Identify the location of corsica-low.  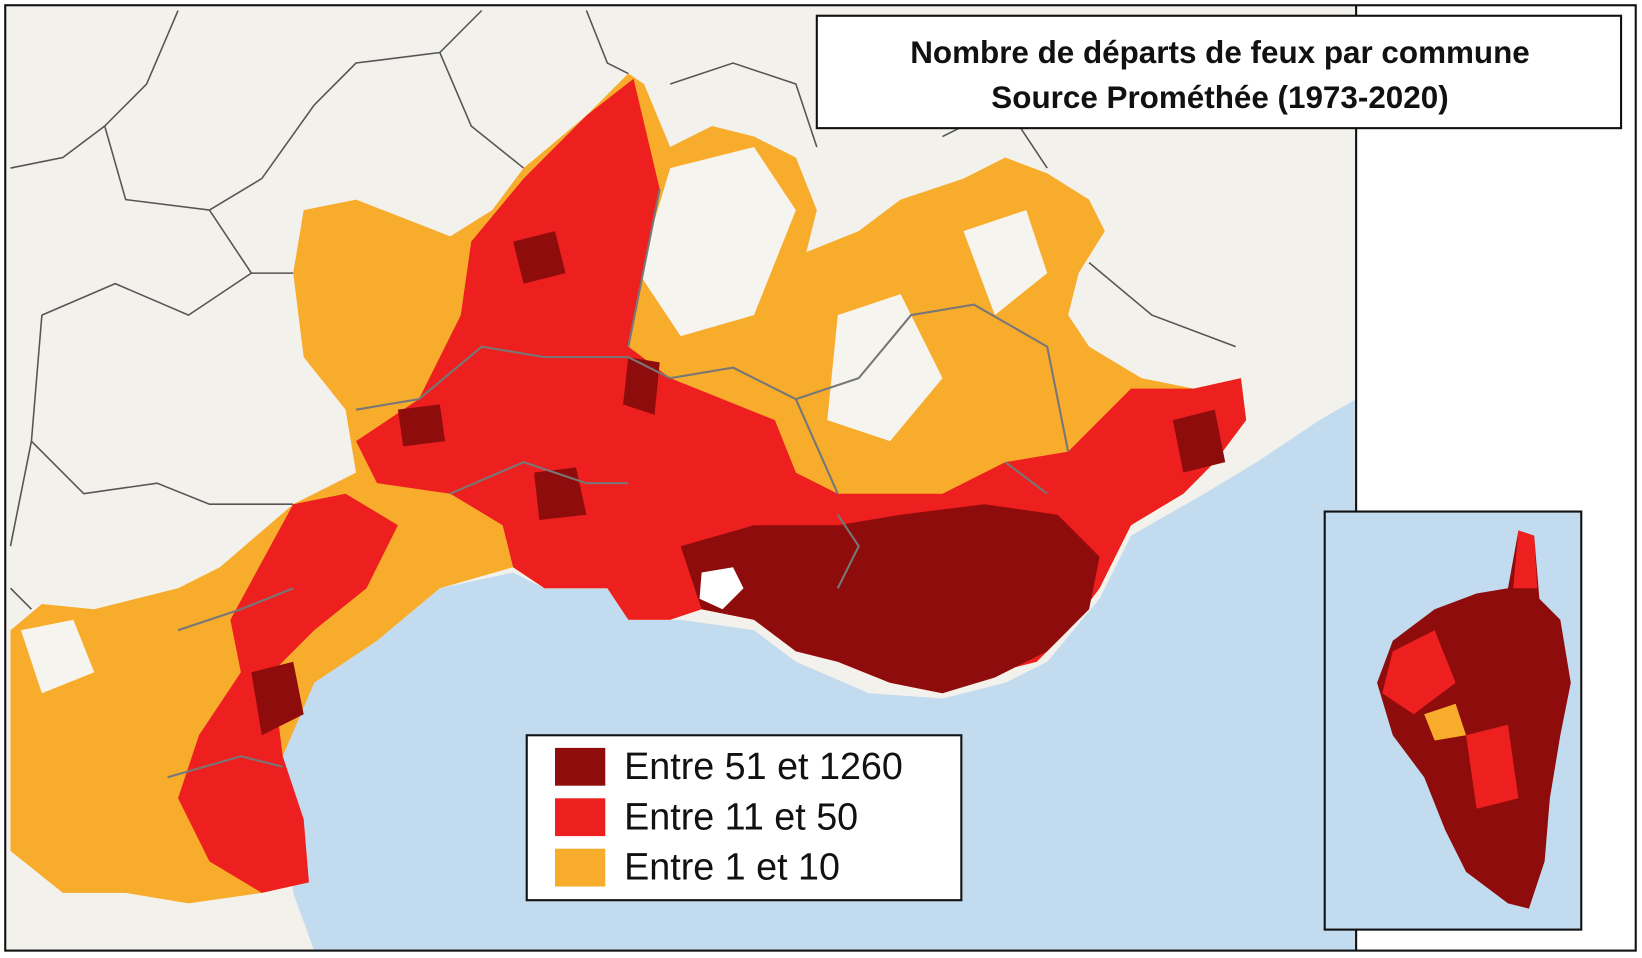
(1445, 722).